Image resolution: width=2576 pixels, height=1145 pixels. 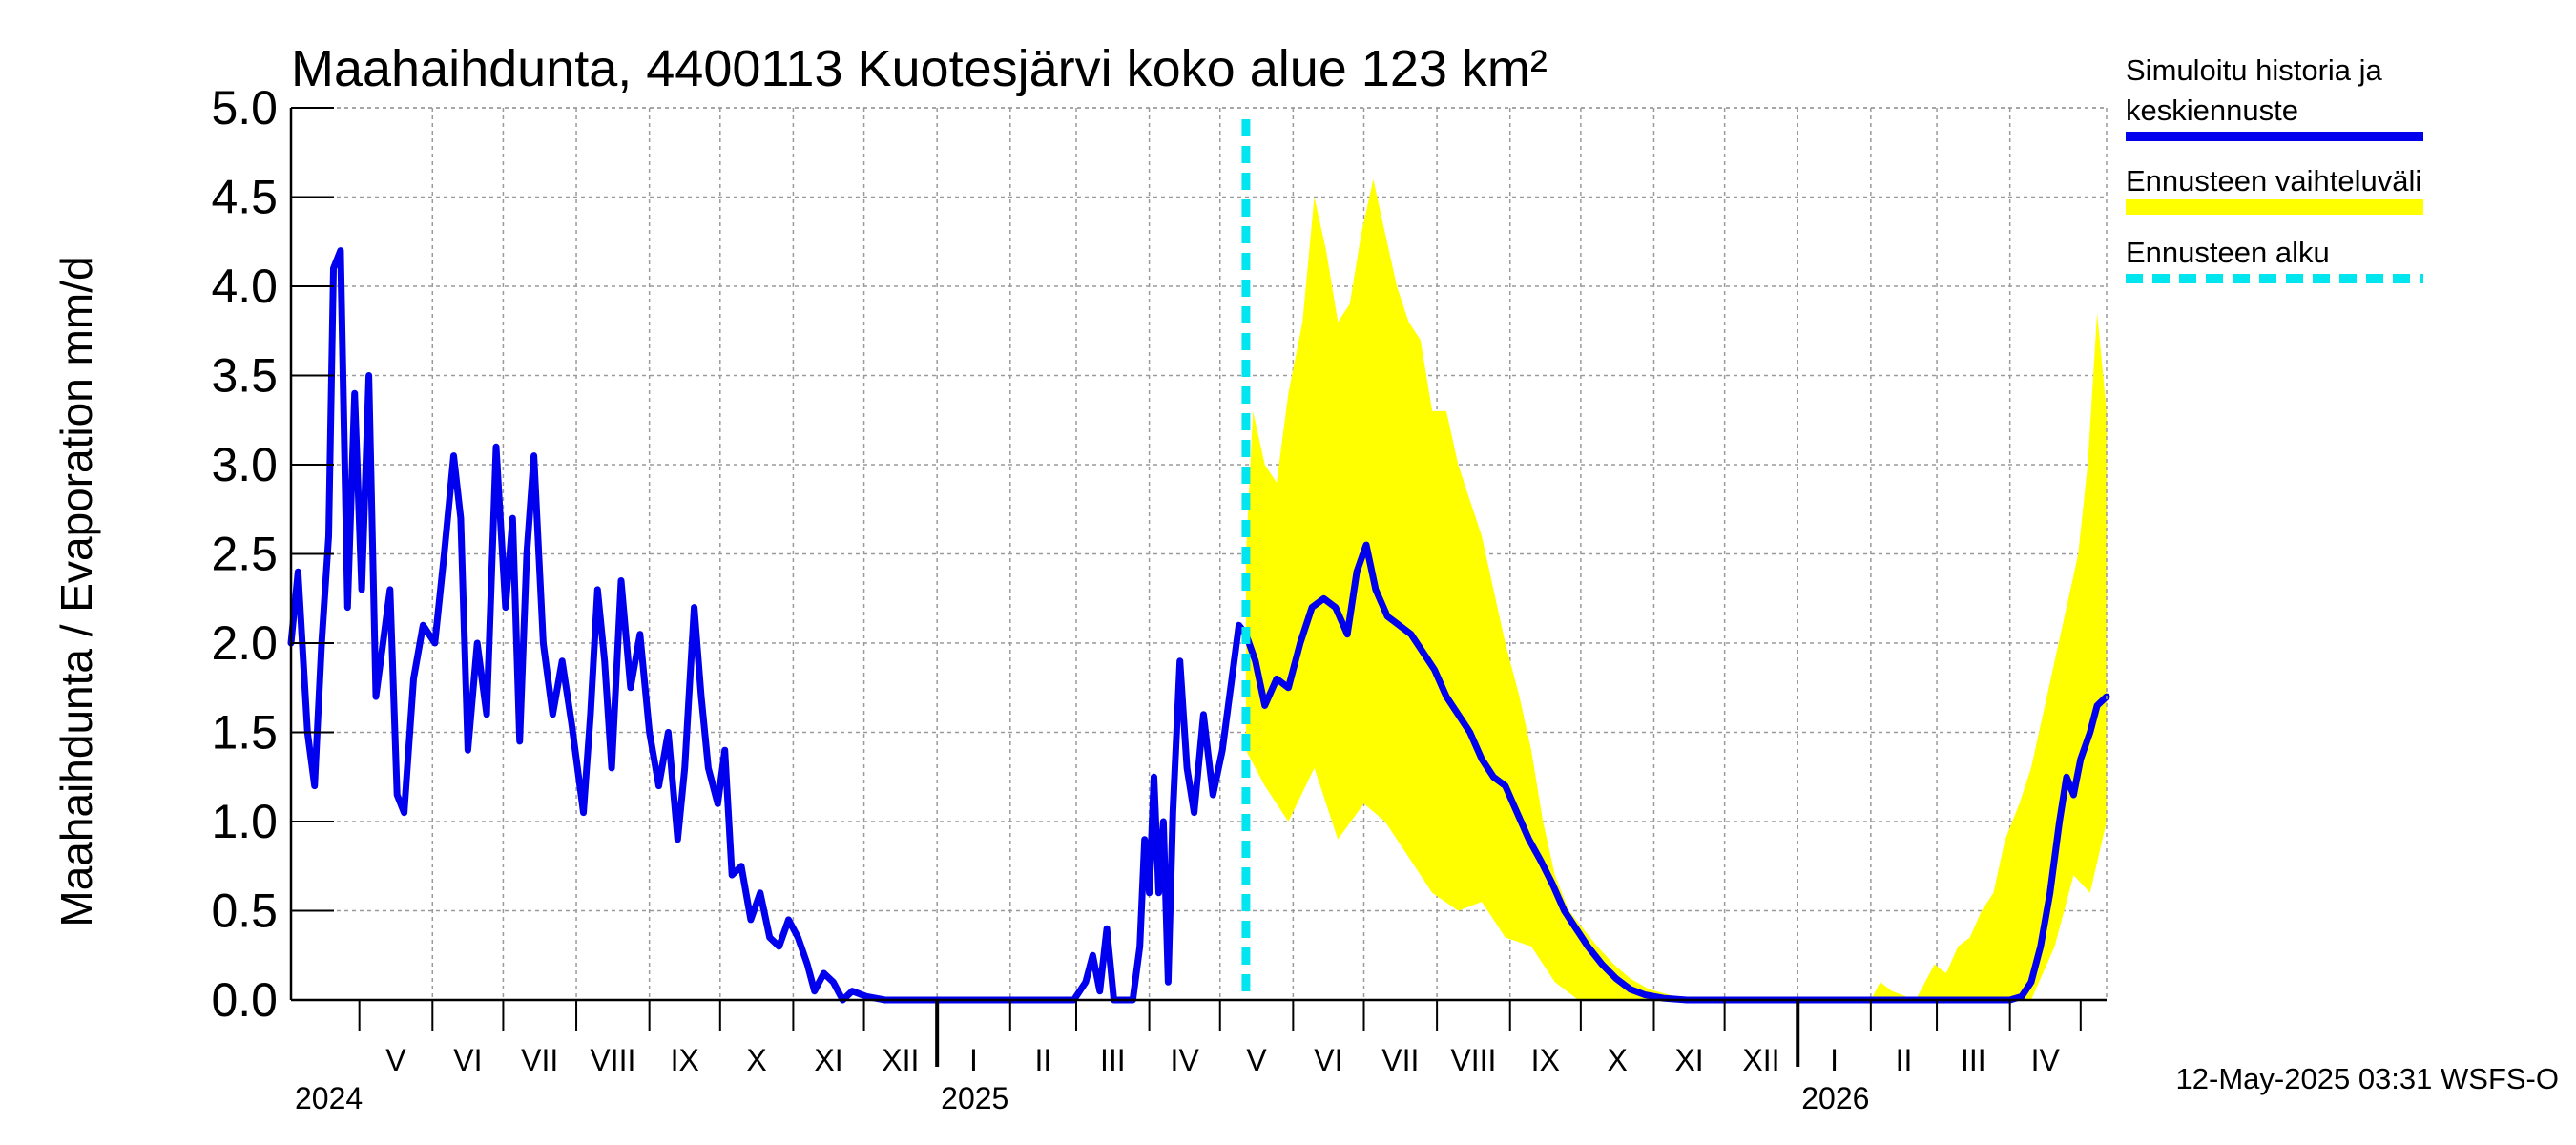 What do you see at coordinates (244, 555) in the screenshot?
I see `y-tick-label: 2.5` at bounding box center [244, 555].